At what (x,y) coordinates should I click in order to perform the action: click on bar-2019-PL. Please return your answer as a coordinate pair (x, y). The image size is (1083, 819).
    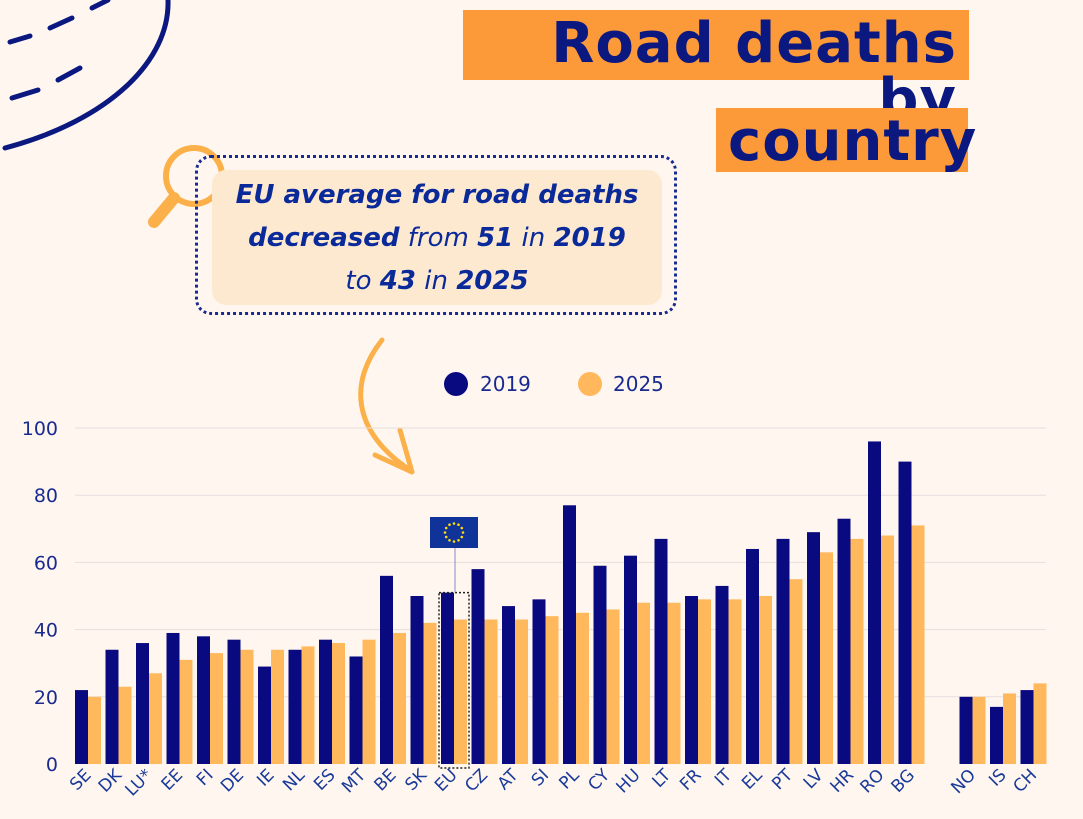
    Looking at the image, I should click on (569, 634).